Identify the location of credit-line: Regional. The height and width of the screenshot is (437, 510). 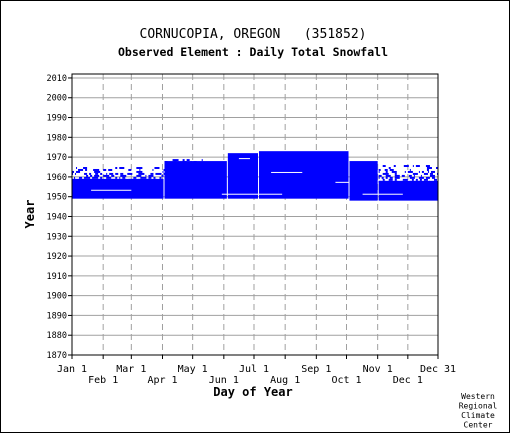
(478, 406).